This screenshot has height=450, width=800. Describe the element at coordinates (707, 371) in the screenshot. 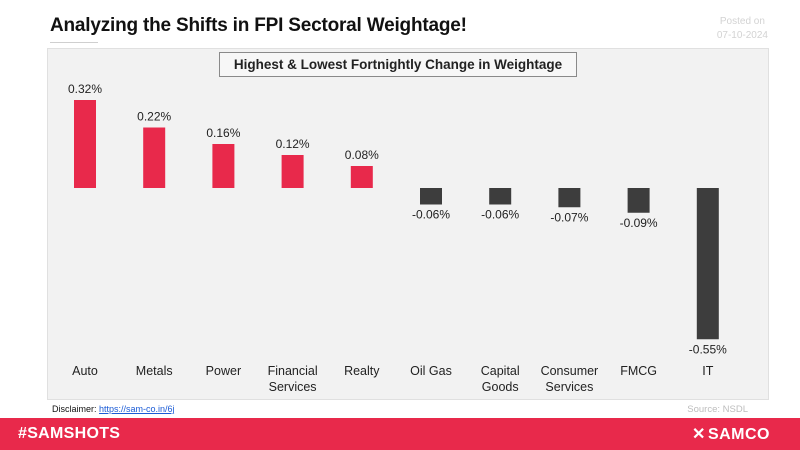

I see `category-label: IT` at that location.